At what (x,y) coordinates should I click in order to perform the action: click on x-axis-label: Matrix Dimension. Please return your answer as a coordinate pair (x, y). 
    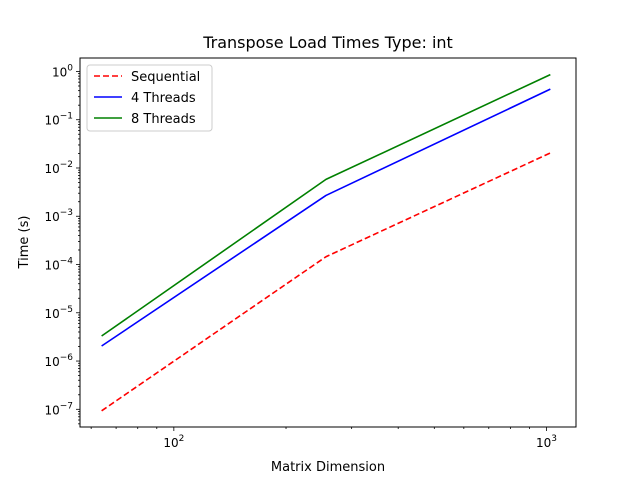
    Looking at the image, I should click on (328, 467).